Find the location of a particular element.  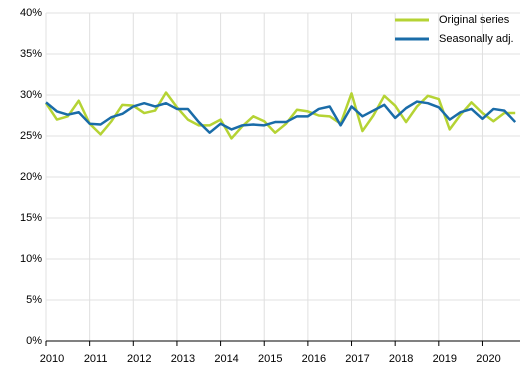

y-tick-label: 20% is located at coordinates (31, 177).